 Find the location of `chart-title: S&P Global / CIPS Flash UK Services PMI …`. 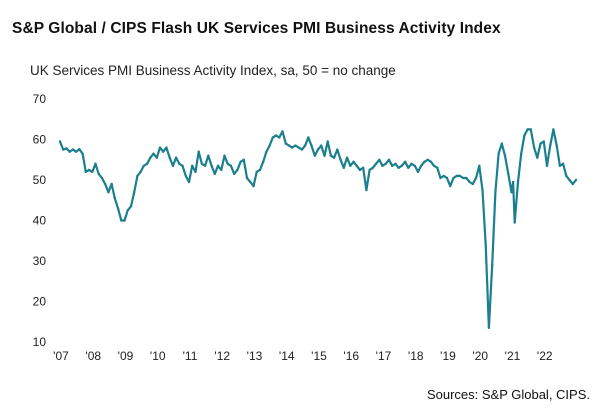

chart-title: S&P Global / CIPS Flash UK Services PMI … is located at coordinates (256, 28).